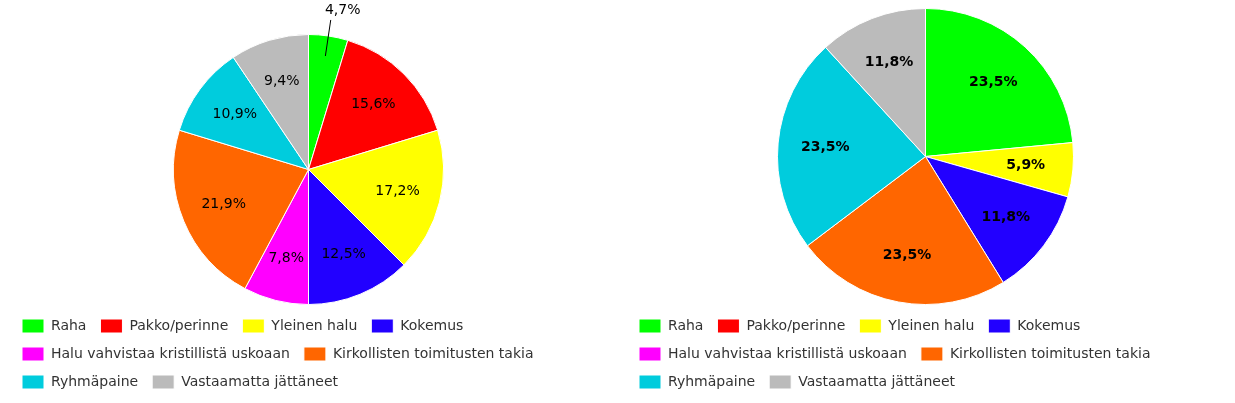 The width and height of the screenshot is (1235, 403). I want to click on data-label: 21,9%, so click(223, 203).